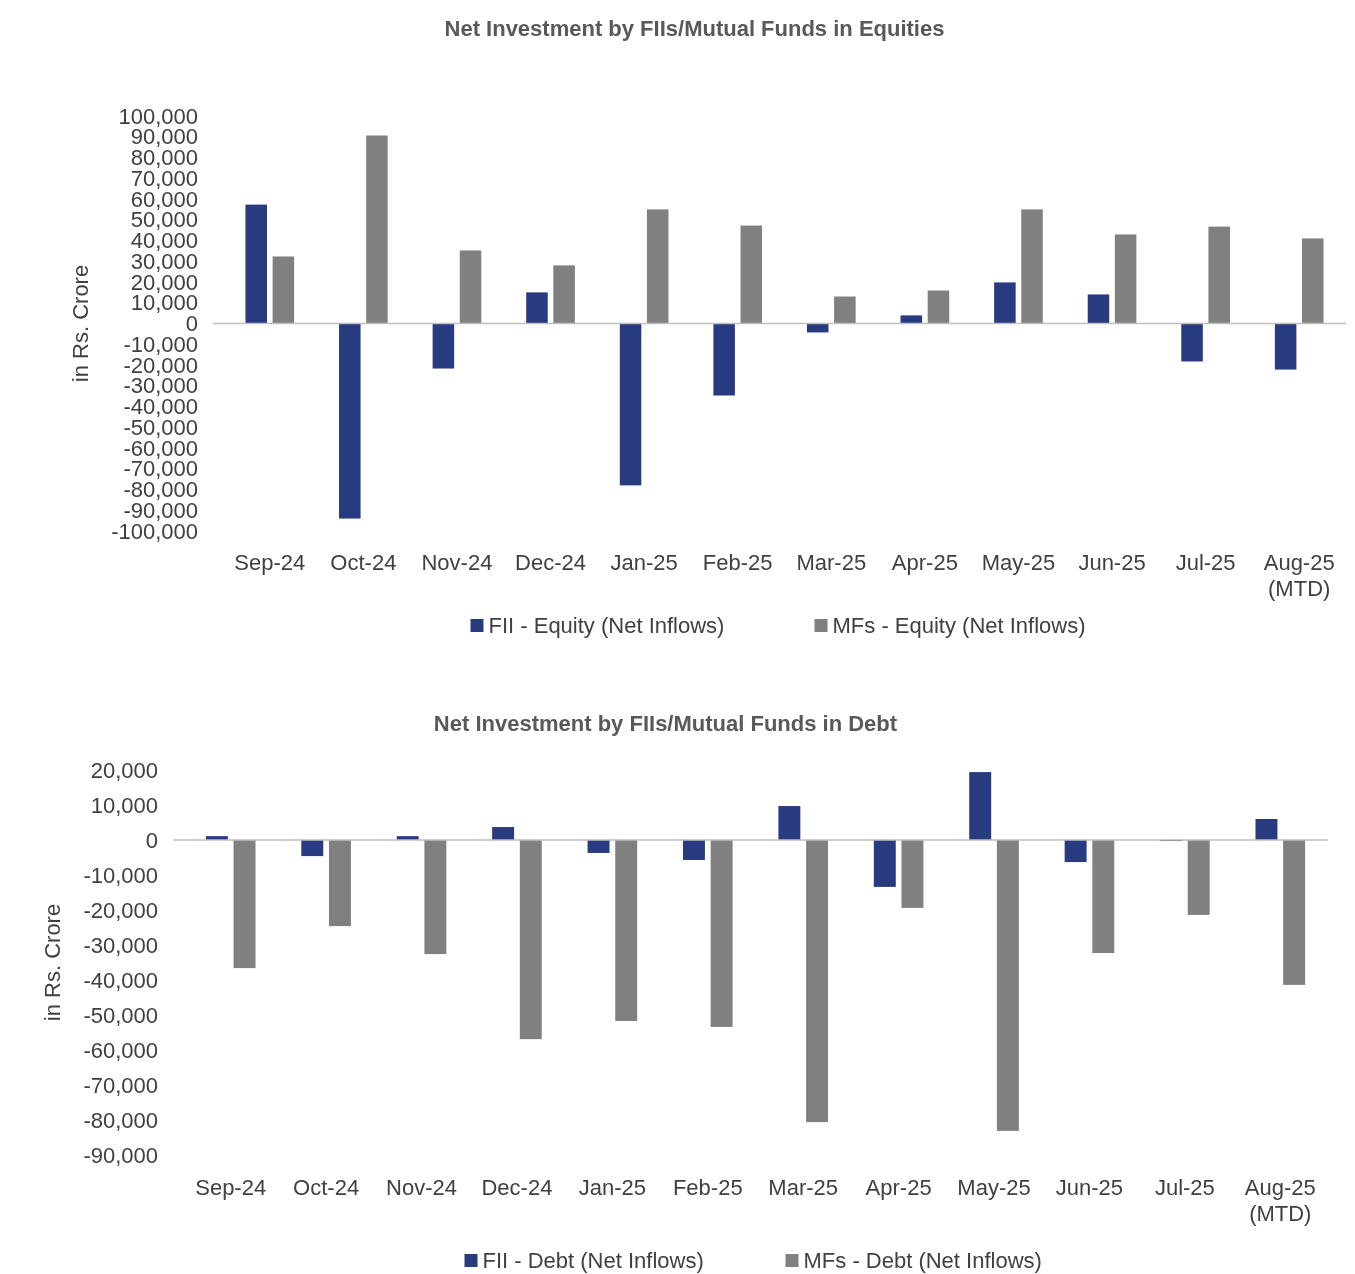 The image size is (1355, 1274). Describe the element at coordinates (694, 28) in the screenshot. I see `chart-title: Net Investment by FIIs/Mutual Funds in Equities` at that location.